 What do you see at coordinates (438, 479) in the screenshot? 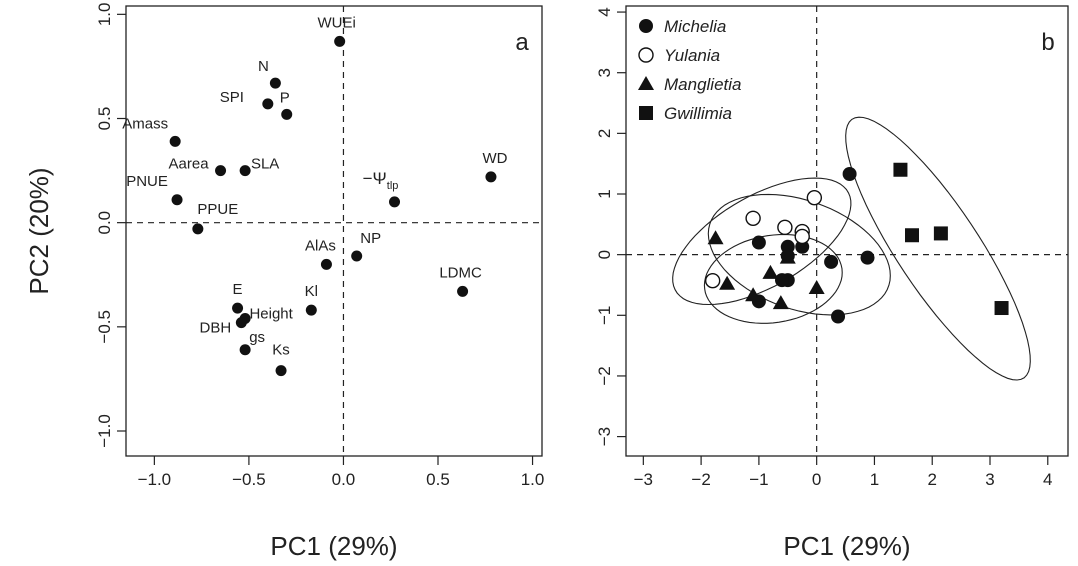
I see `x-tick-label: 0.5` at bounding box center [438, 479].